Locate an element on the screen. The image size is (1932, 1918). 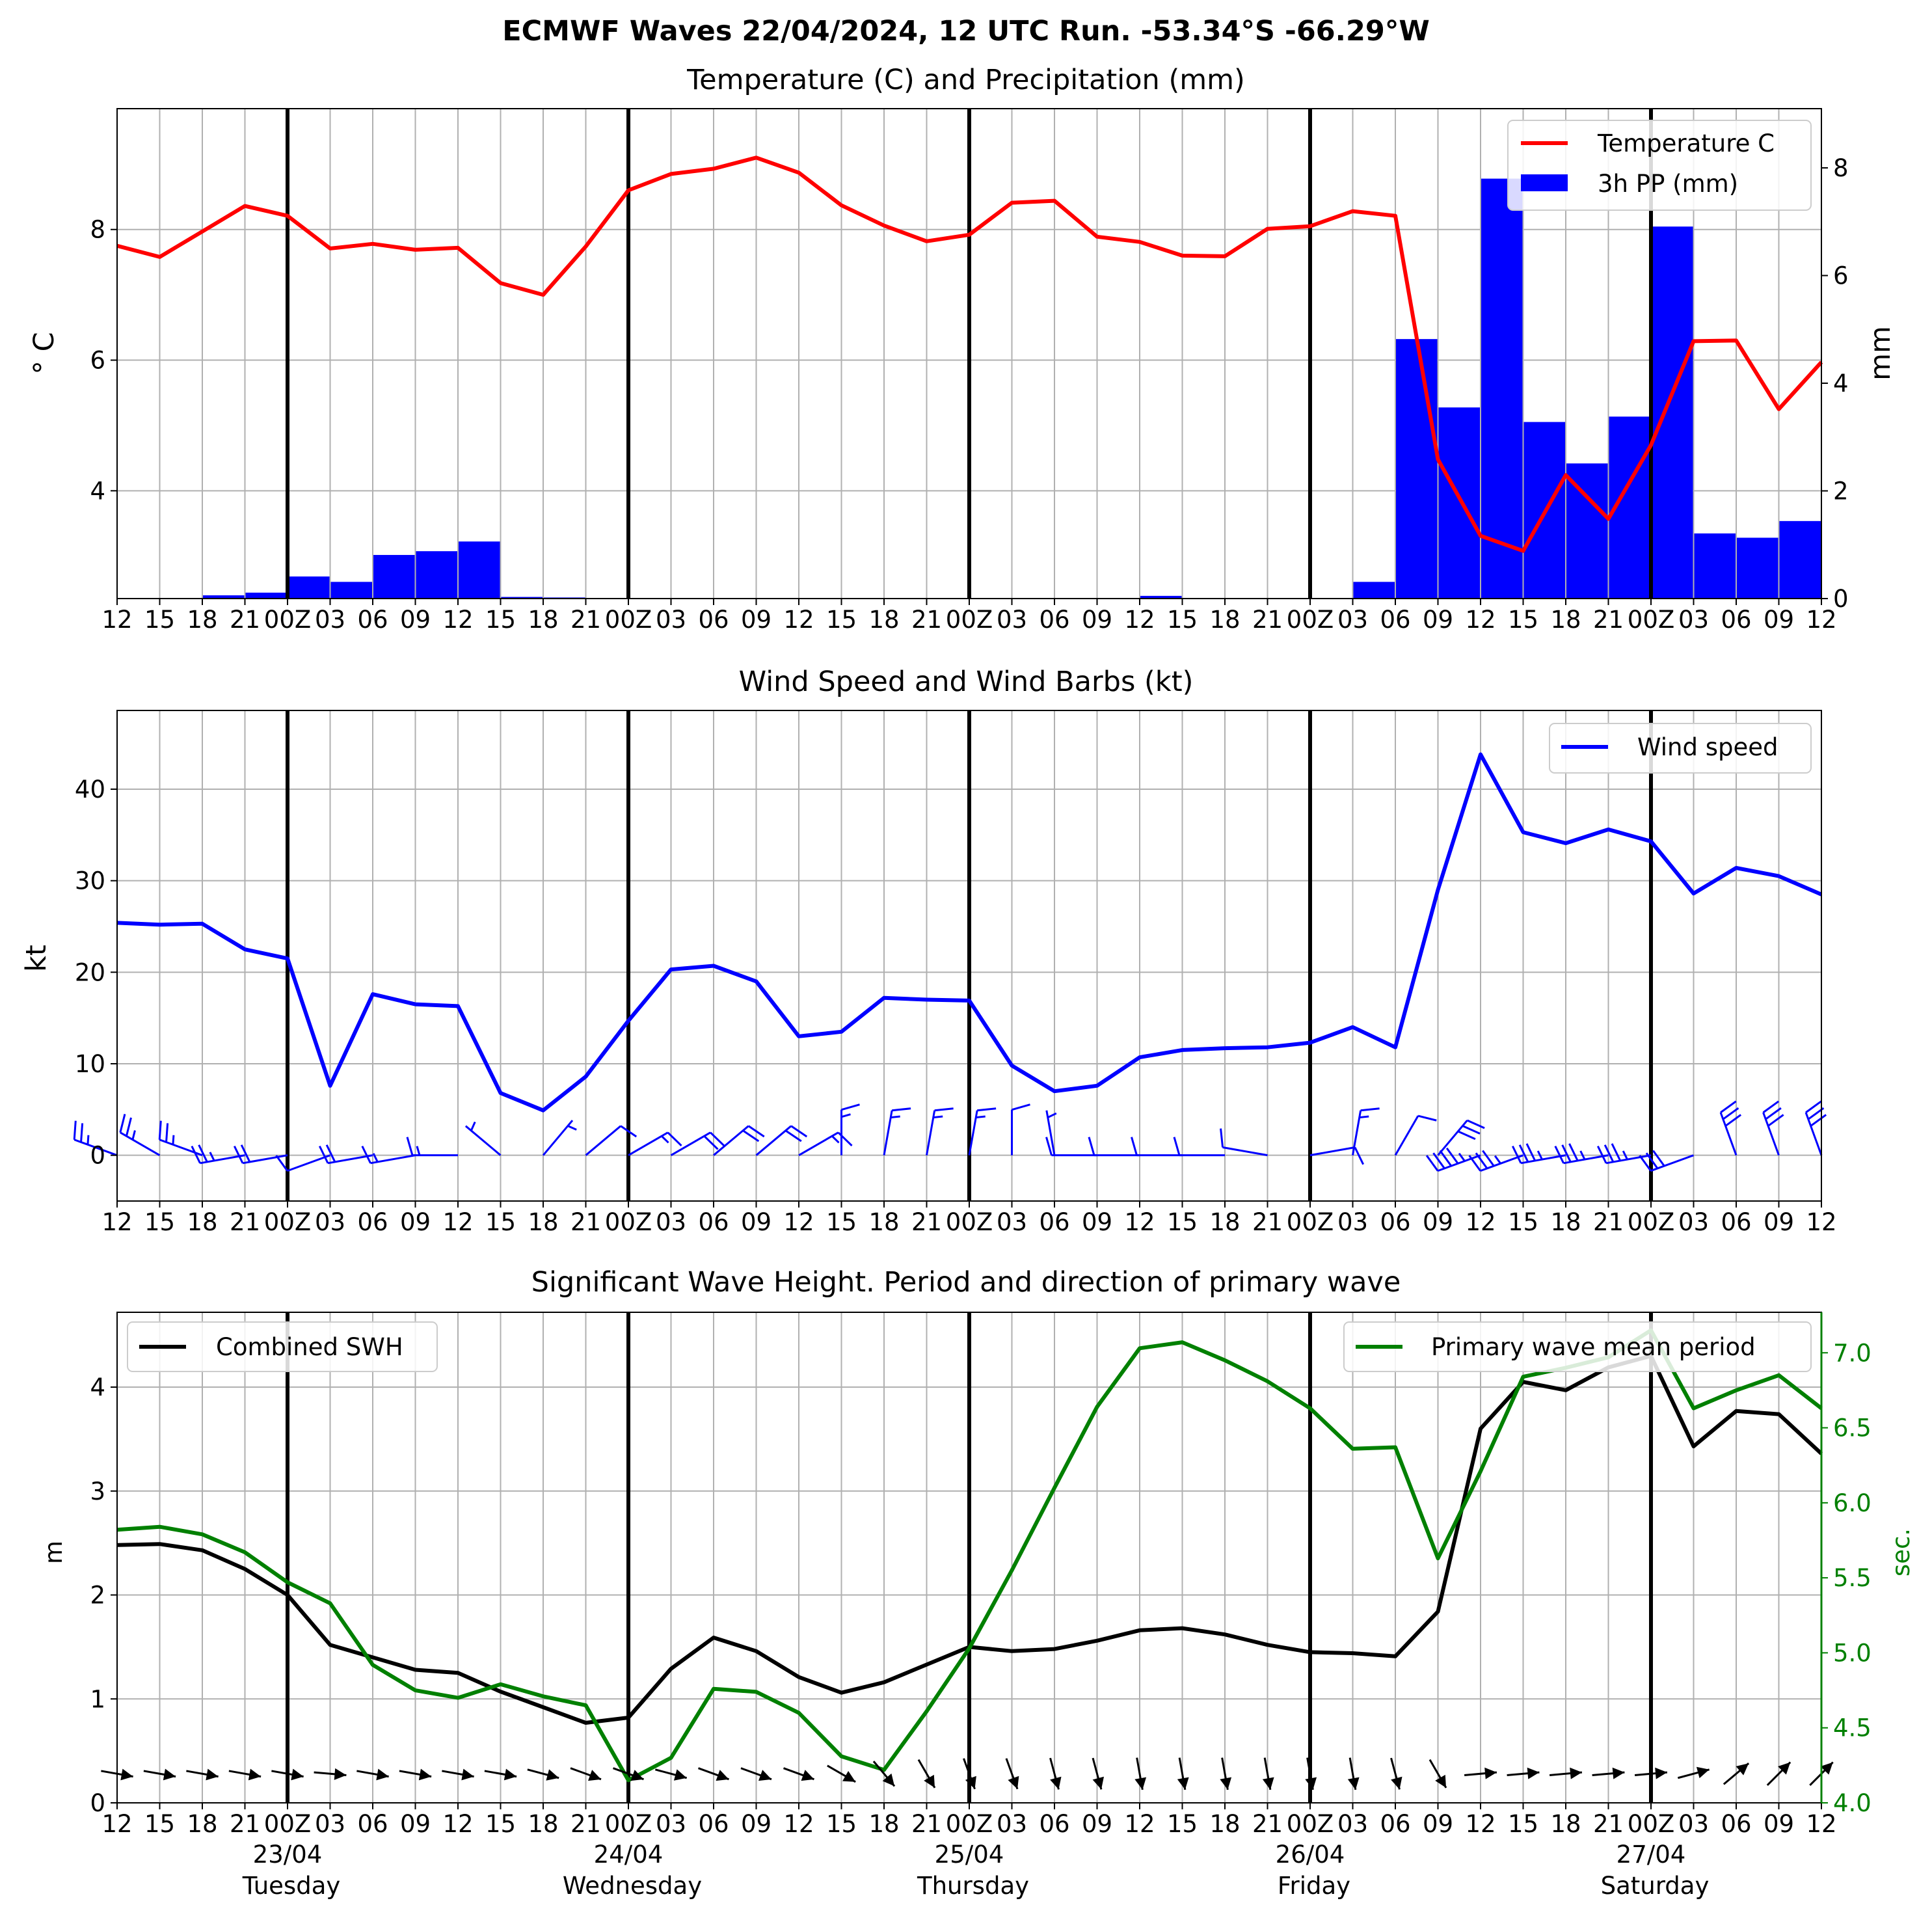
y-tick-label: 3 is located at coordinates (97, 1492).